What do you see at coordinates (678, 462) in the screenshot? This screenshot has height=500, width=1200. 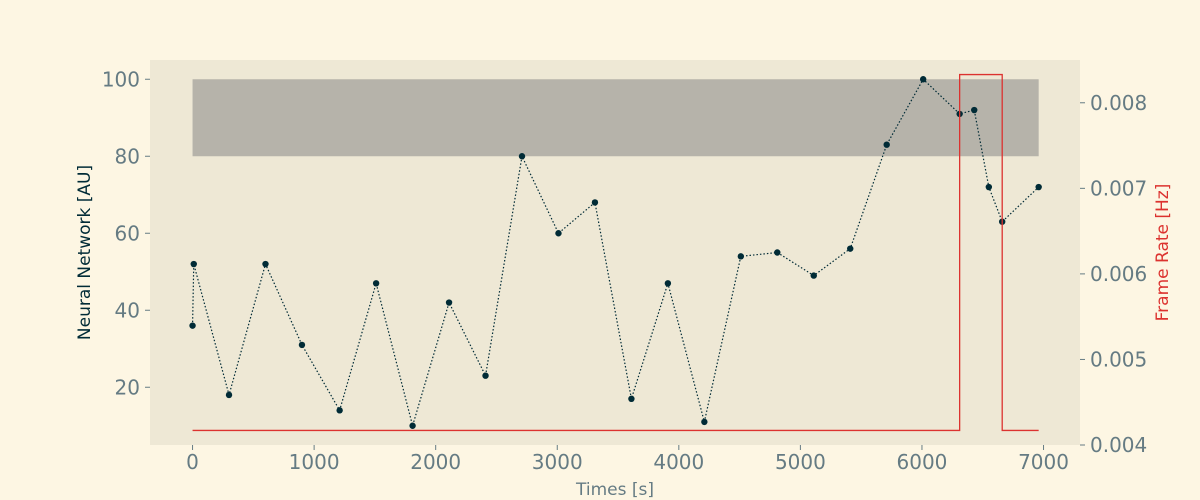 I see `x-tick-label: 4000` at bounding box center [678, 462].